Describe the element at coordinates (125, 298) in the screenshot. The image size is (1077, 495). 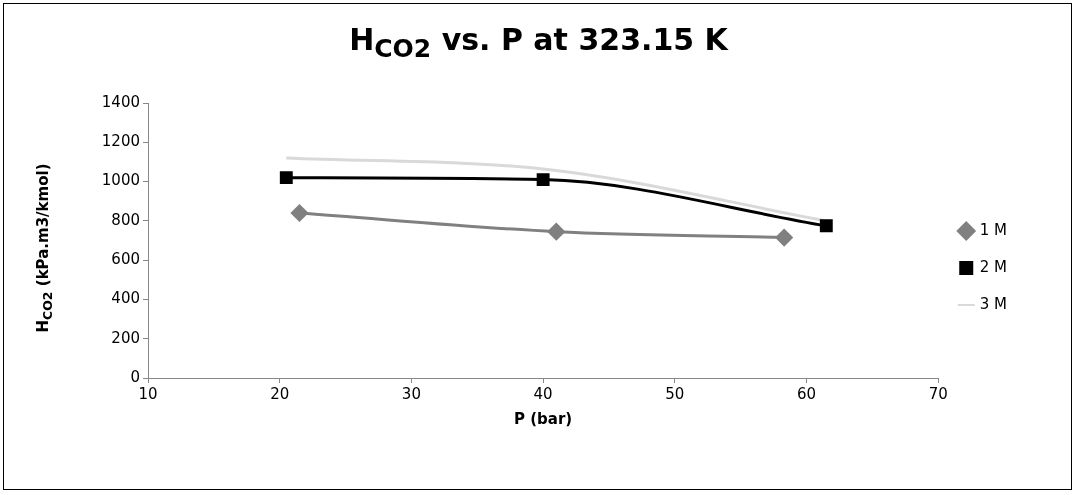
I see `y-tick-label: 400` at that location.